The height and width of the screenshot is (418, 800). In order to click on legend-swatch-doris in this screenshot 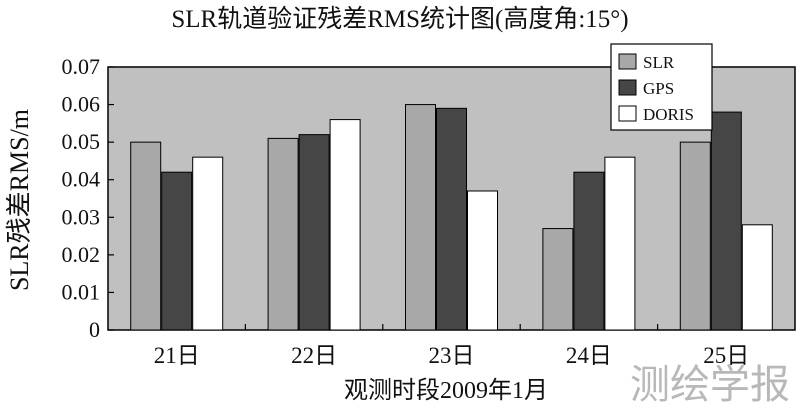, I will do `click(627, 113)`.